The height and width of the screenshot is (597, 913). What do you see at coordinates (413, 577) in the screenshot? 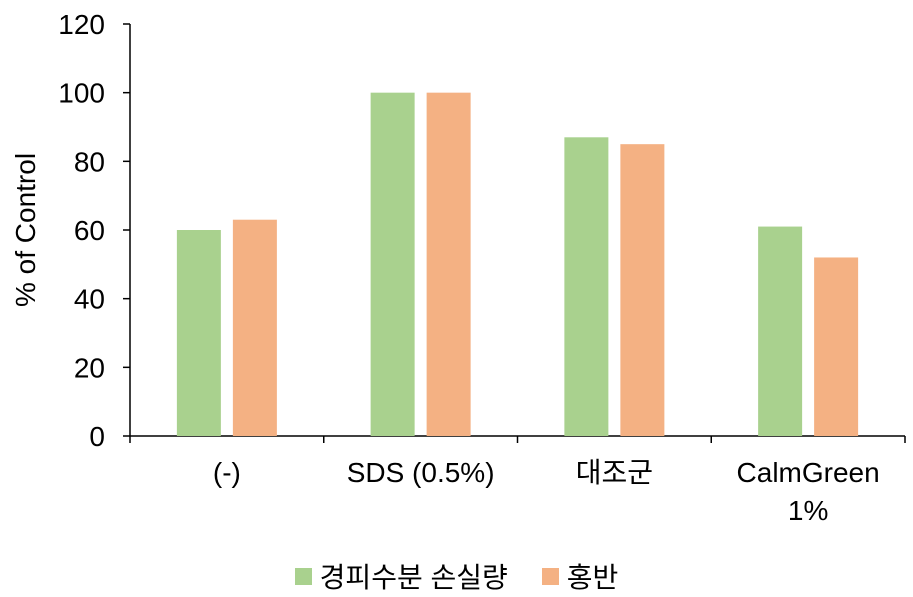
I see `legend-label-tewl: 경피수분 손실량` at bounding box center [413, 577].